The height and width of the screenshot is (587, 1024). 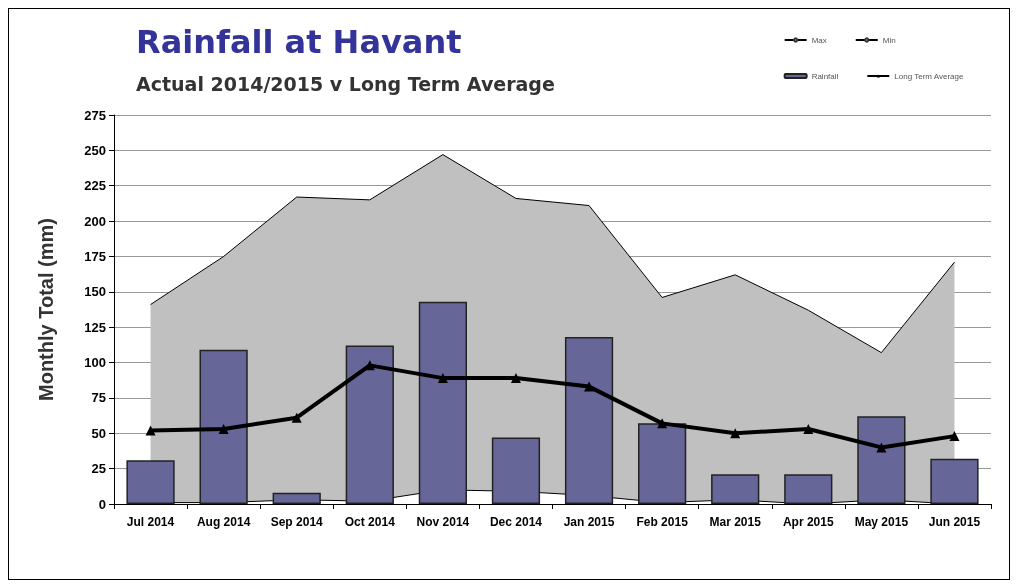 What do you see at coordinates (516, 522) in the screenshot?
I see `x-tick-label: Dec 2014` at bounding box center [516, 522].